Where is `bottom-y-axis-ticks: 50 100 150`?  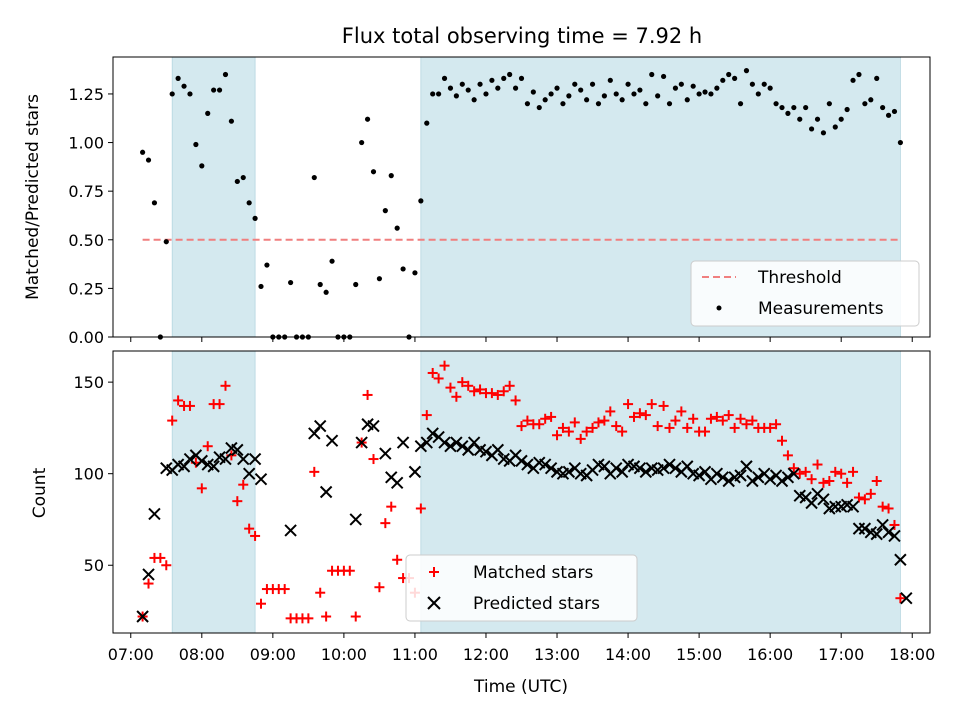
bottom-y-axis-ticks: 50 100 150 is located at coordinates (93, 474).